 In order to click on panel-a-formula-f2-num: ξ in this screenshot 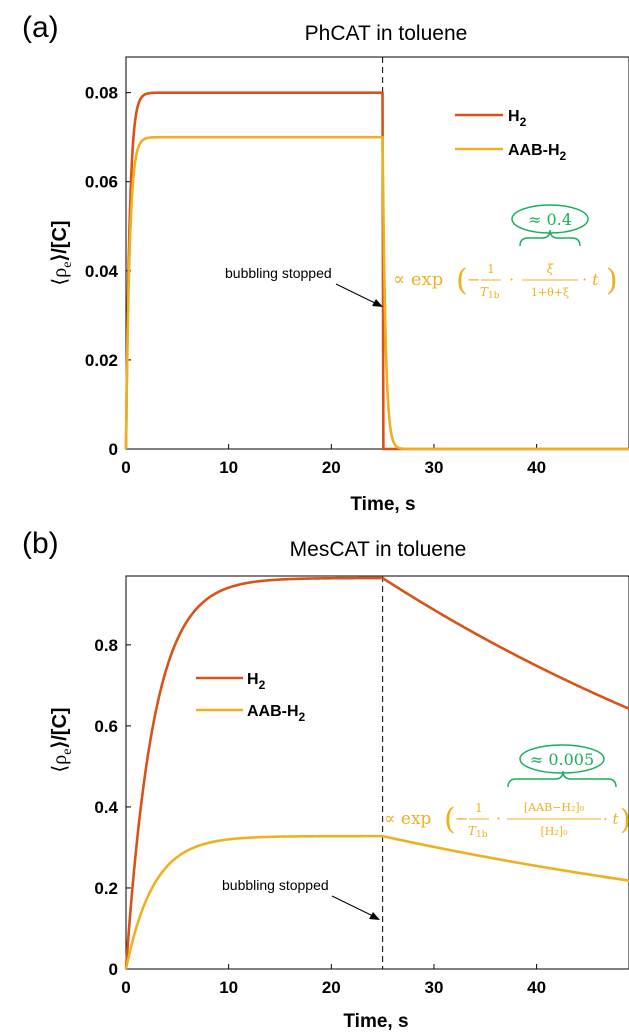, I will do `click(551, 269)`.